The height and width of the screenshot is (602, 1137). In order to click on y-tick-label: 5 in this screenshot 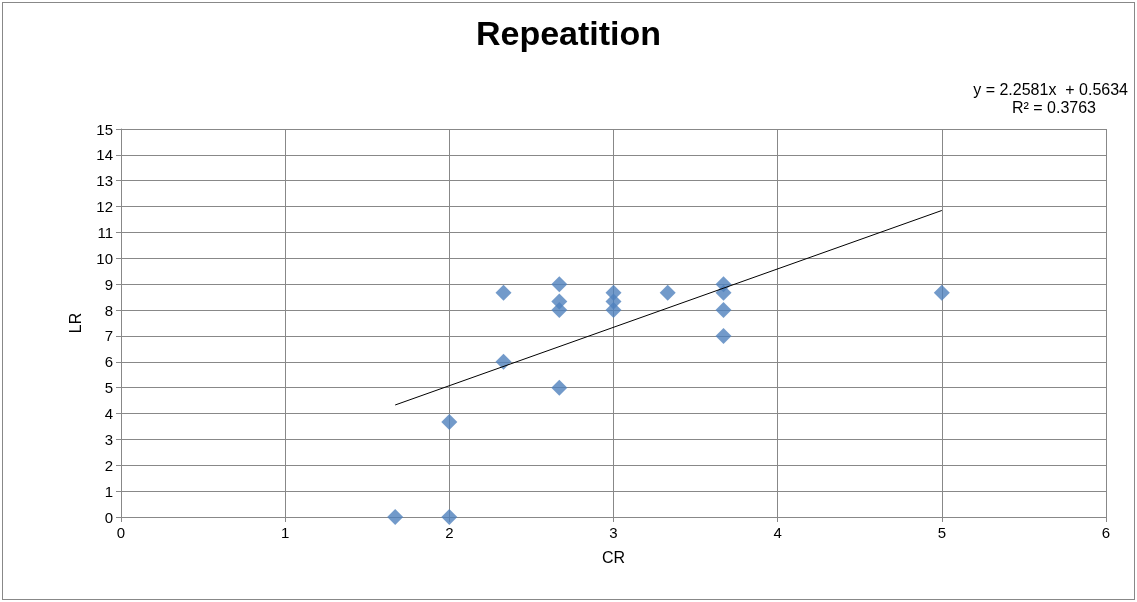, I will do `click(108, 388)`.